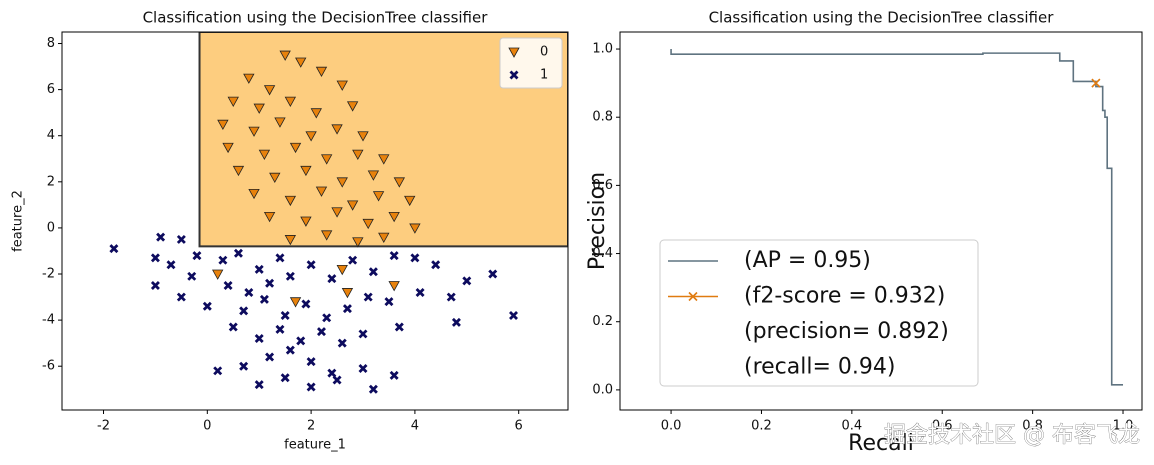 This screenshot has width=1154, height=465. I want to click on x-tick-label: 6, so click(519, 426).